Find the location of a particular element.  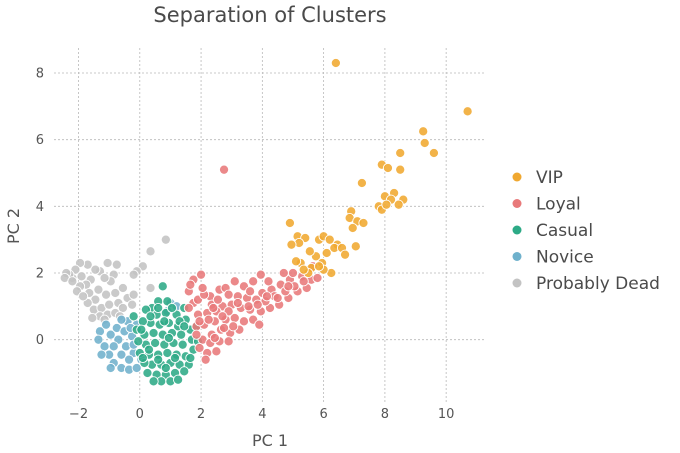

legend-label: Loyal is located at coordinates (558, 205).